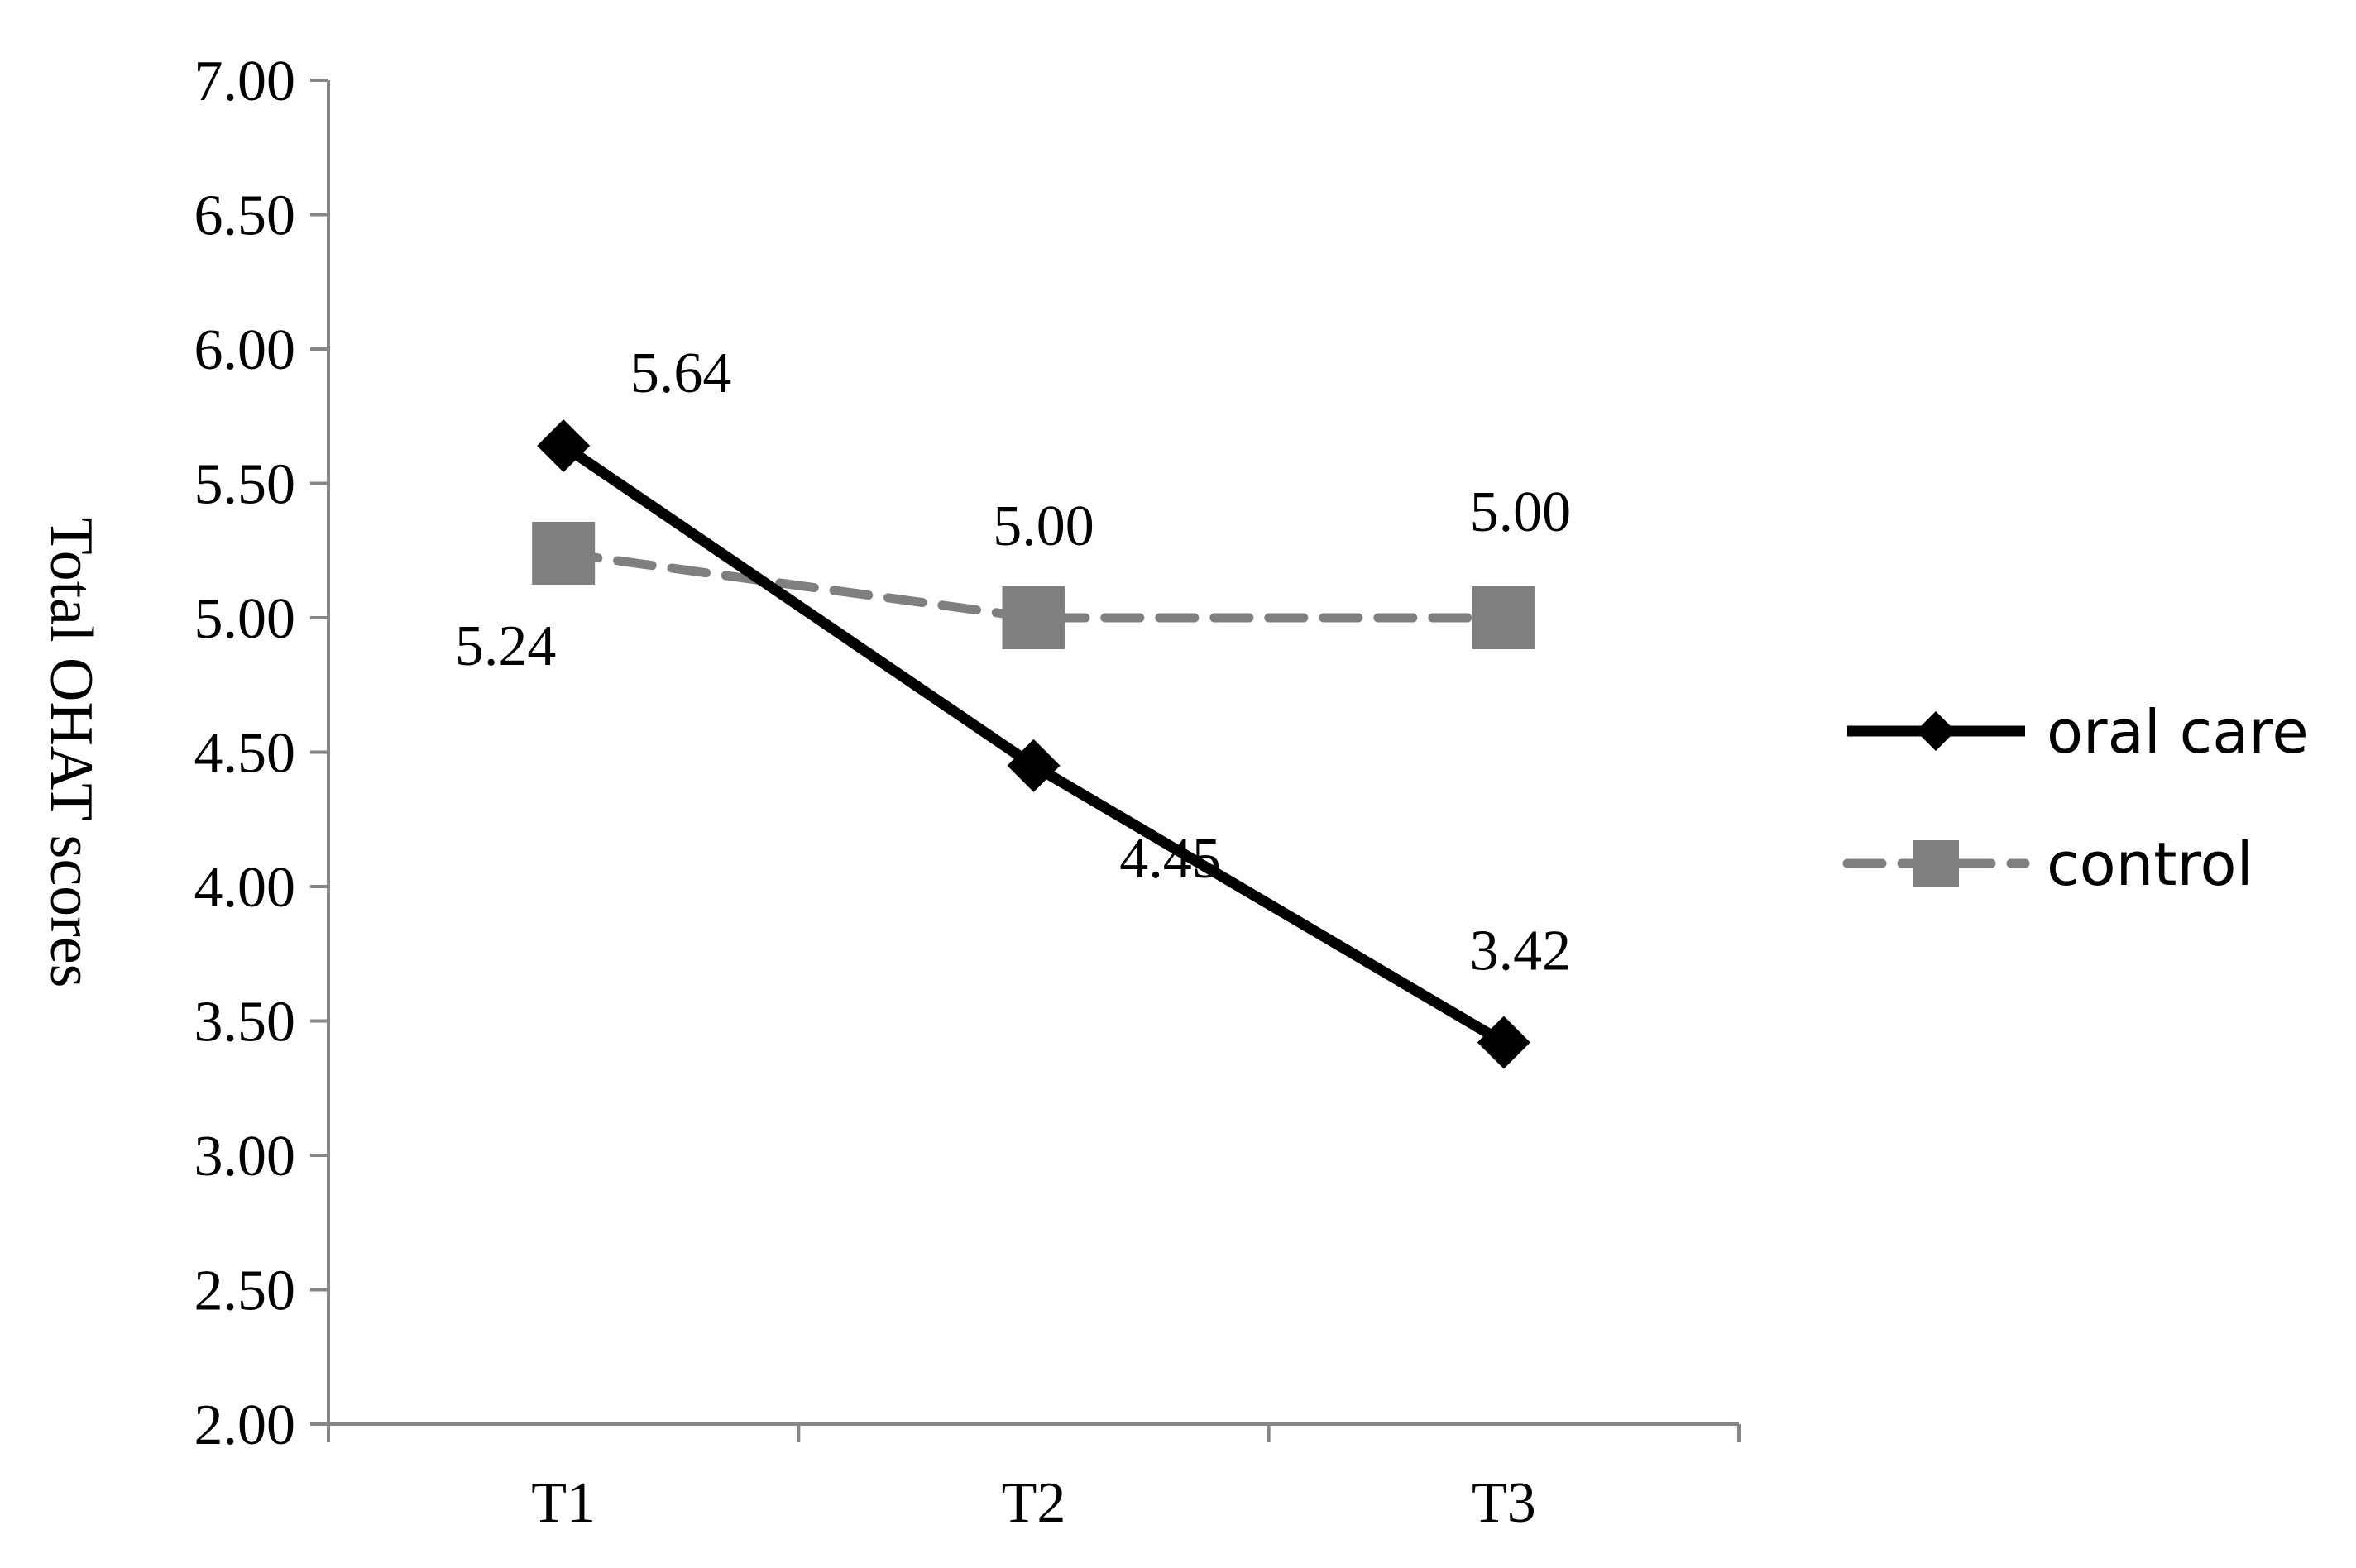 The width and height of the screenshot is (2356, 1568). Describe the element at coordinates (245, 754) in the screenshot. I see `y-tick-label: 4.50` at that location.